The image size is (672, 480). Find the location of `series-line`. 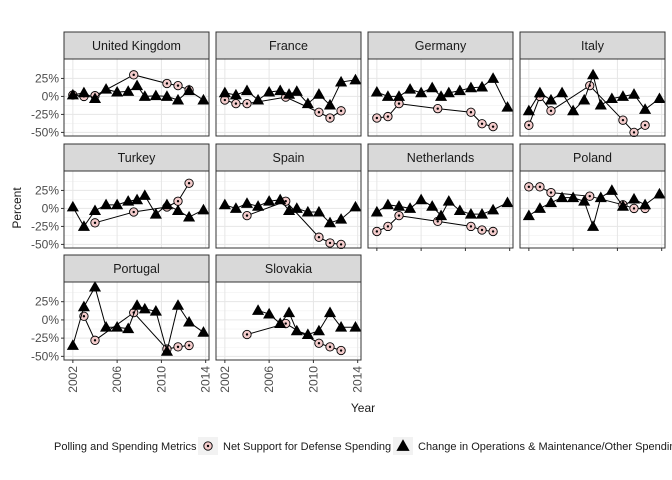

series-line is located at coordinates (306, 322).